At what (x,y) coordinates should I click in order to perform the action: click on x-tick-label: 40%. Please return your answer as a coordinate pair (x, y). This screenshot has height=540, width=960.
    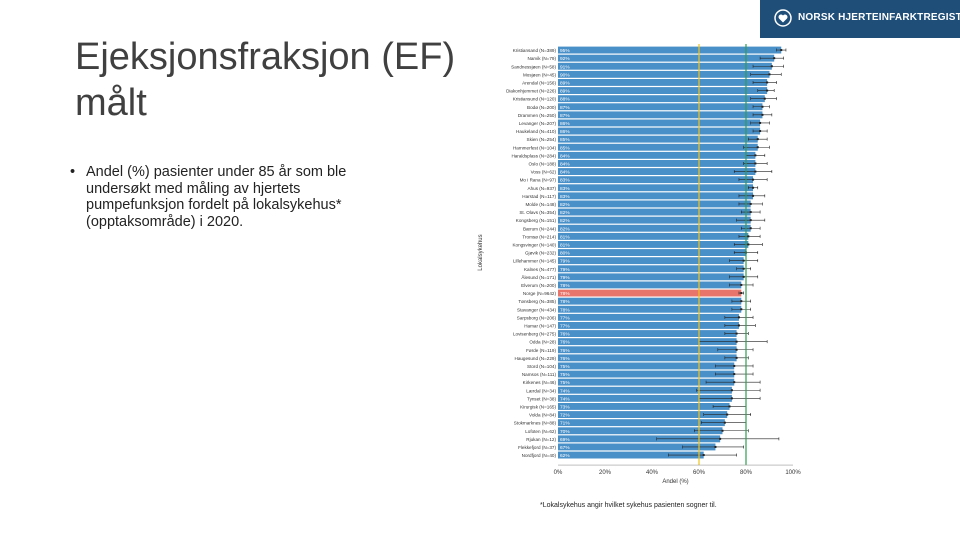
    Looking at the image, I should click on (652, 473).